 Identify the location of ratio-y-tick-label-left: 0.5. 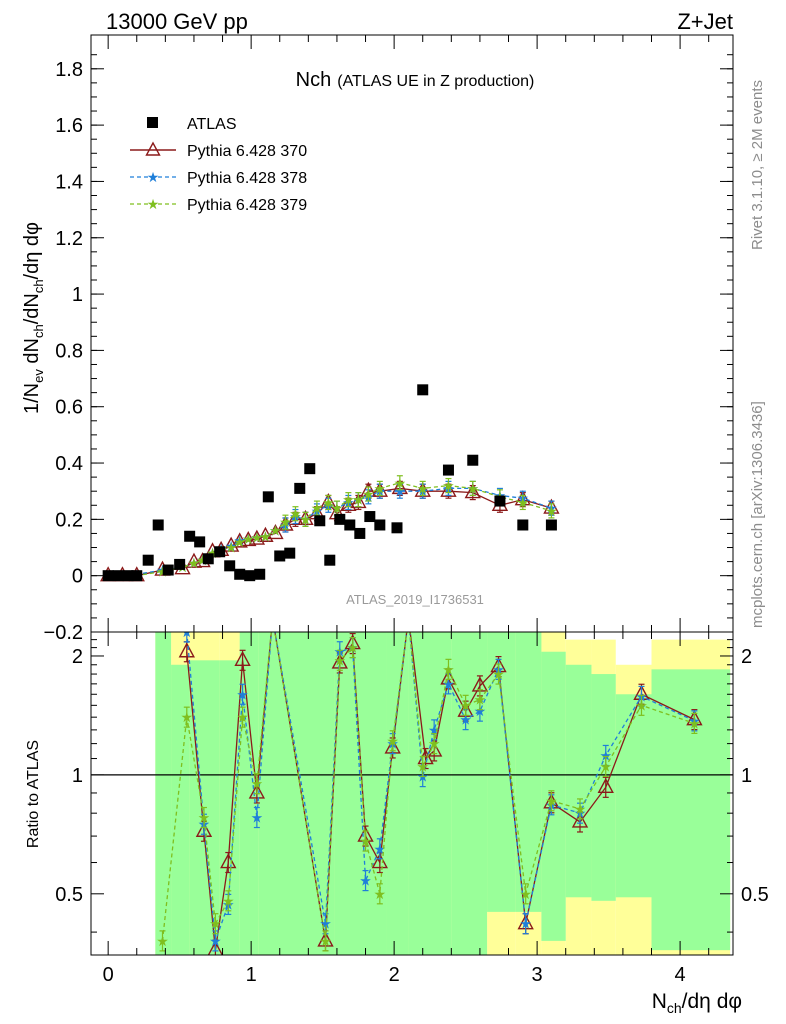
(69, 895).